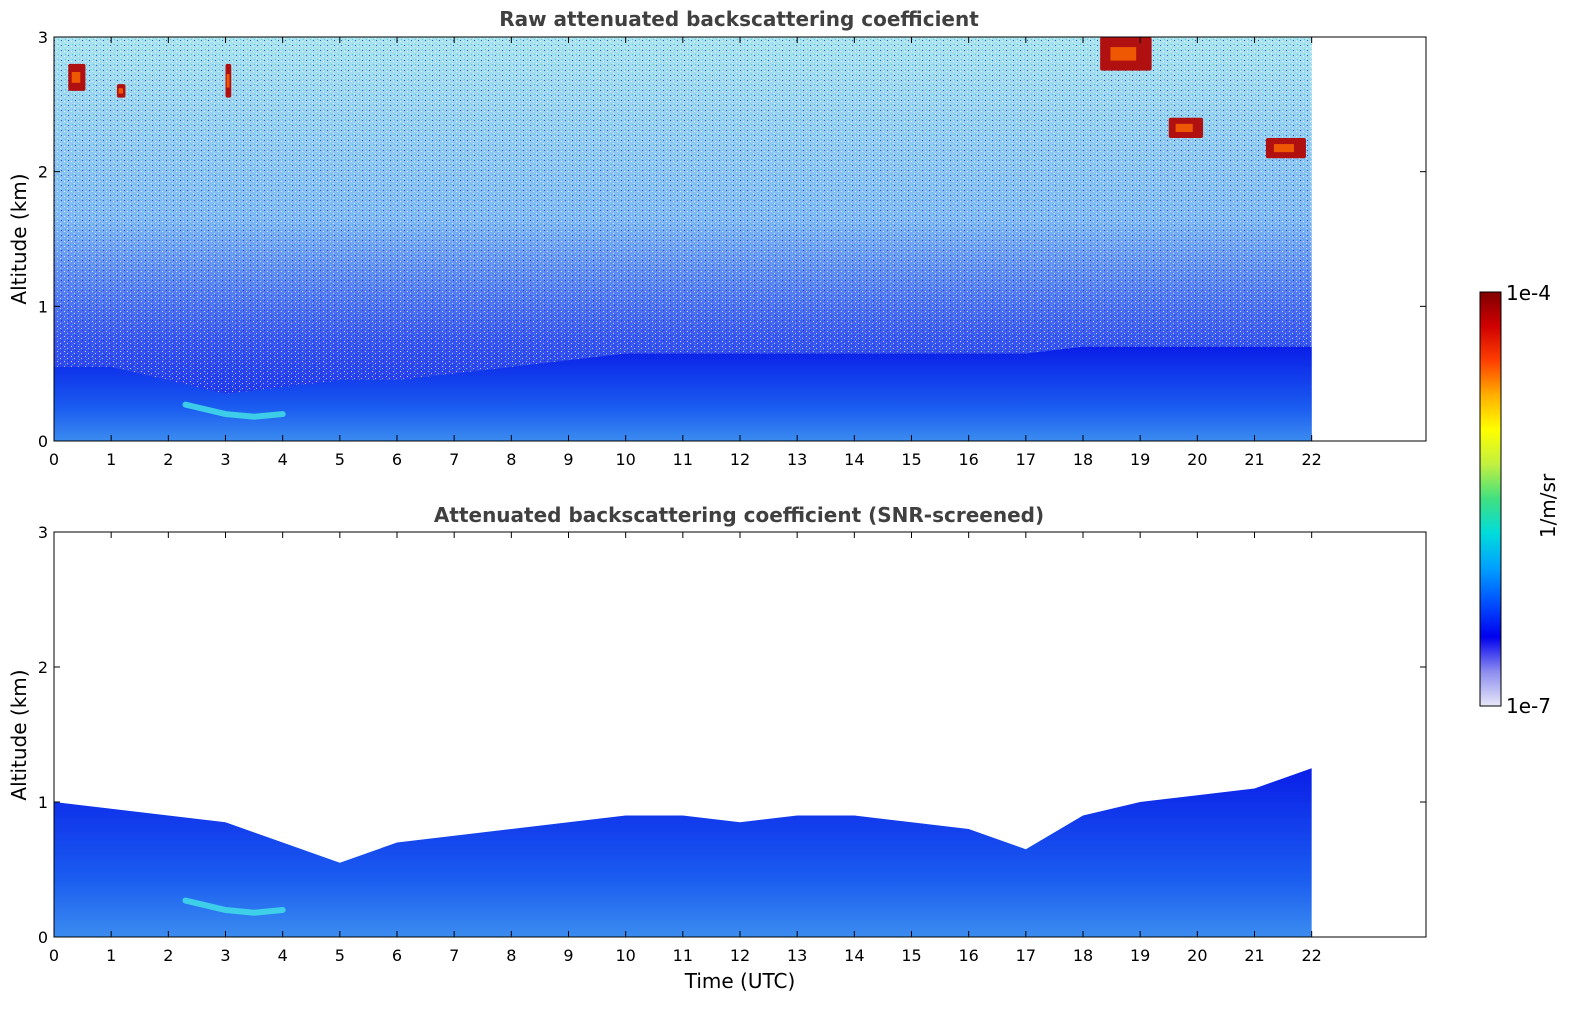  Describe the element at coordinates (740, 981) in the screenshot. I see `x-axis-label: Time (UTC)` at that location.